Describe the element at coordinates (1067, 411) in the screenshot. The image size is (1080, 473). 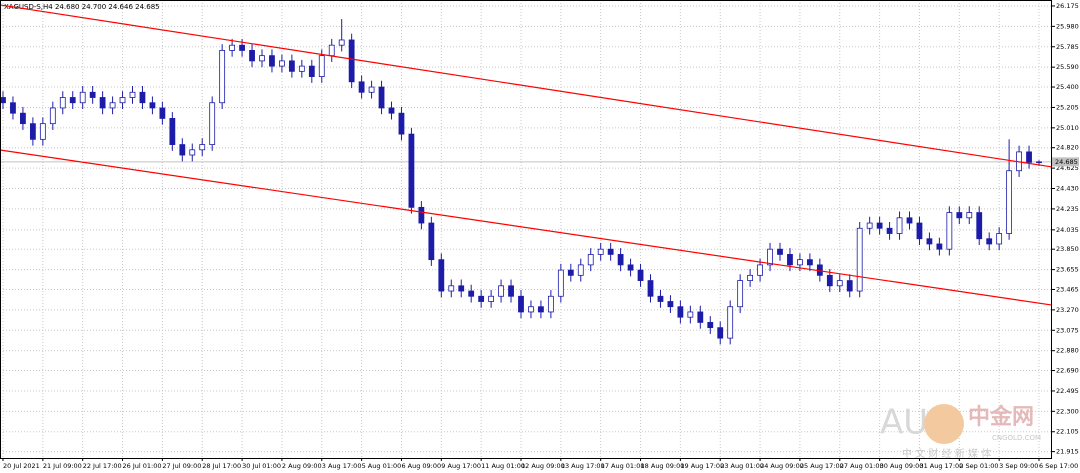
I see `y-tick-label: 22.300` at that location.